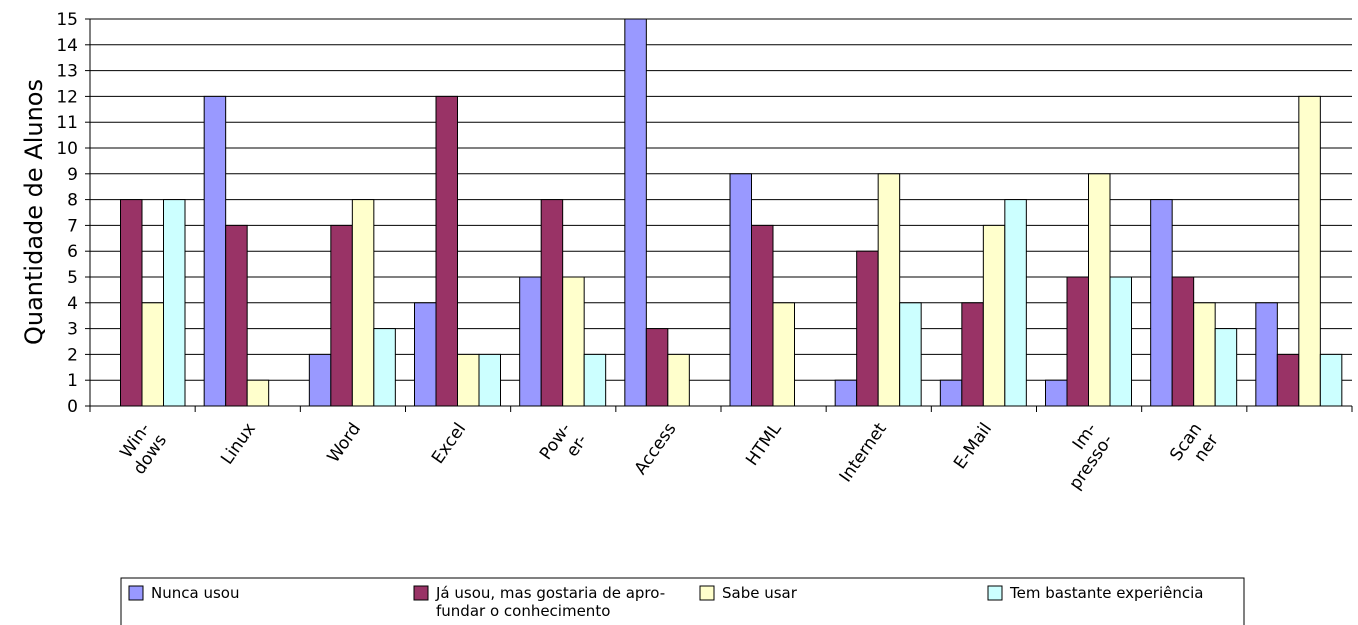 This screenshot has width=1358, height=625. I want to click on y-tick-label: 13, so click(67, 72).